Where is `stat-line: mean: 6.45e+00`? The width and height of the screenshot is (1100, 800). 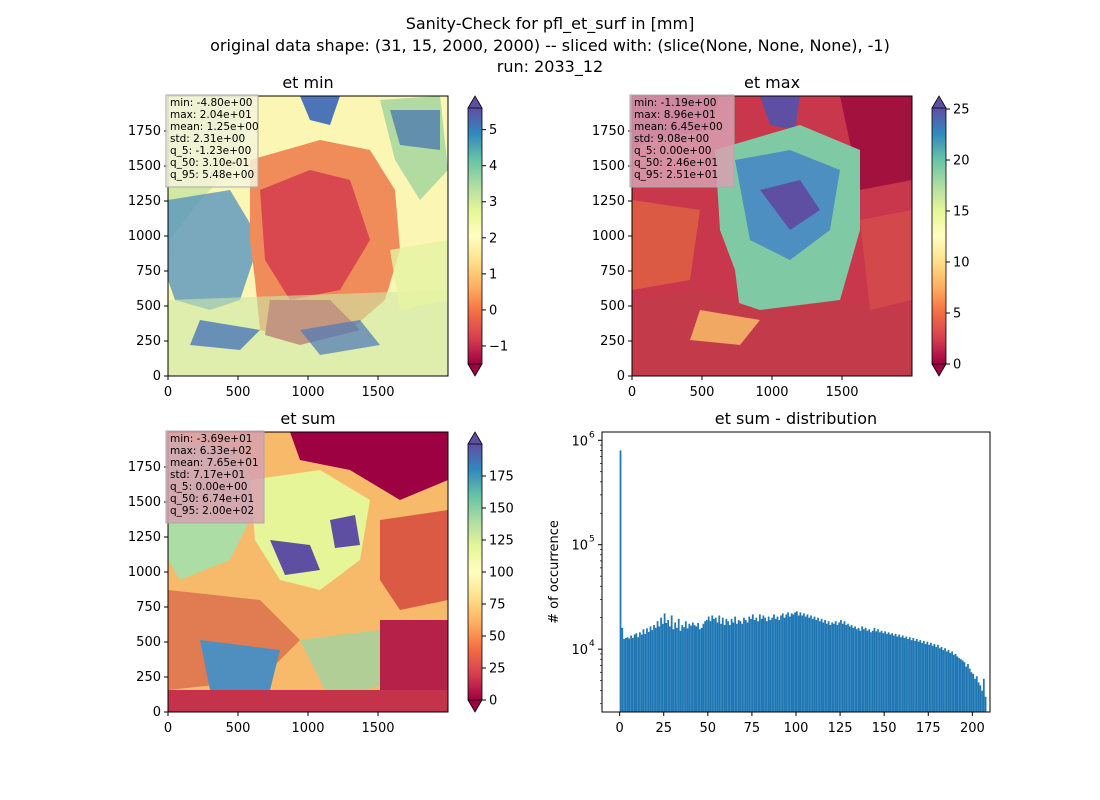 stat-line: mean: 6.45e+00 is located at coordinates (678, 127).